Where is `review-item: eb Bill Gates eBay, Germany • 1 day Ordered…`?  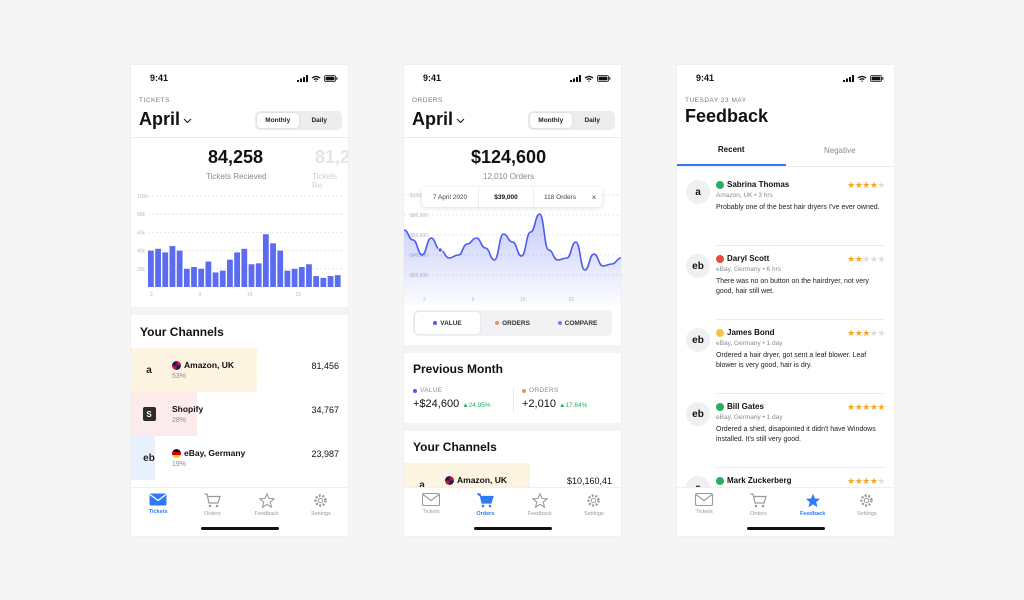
review-item: eb Bill Gates eBay, Germany • 1 day Ordered… is located at coordinates (785, 431).